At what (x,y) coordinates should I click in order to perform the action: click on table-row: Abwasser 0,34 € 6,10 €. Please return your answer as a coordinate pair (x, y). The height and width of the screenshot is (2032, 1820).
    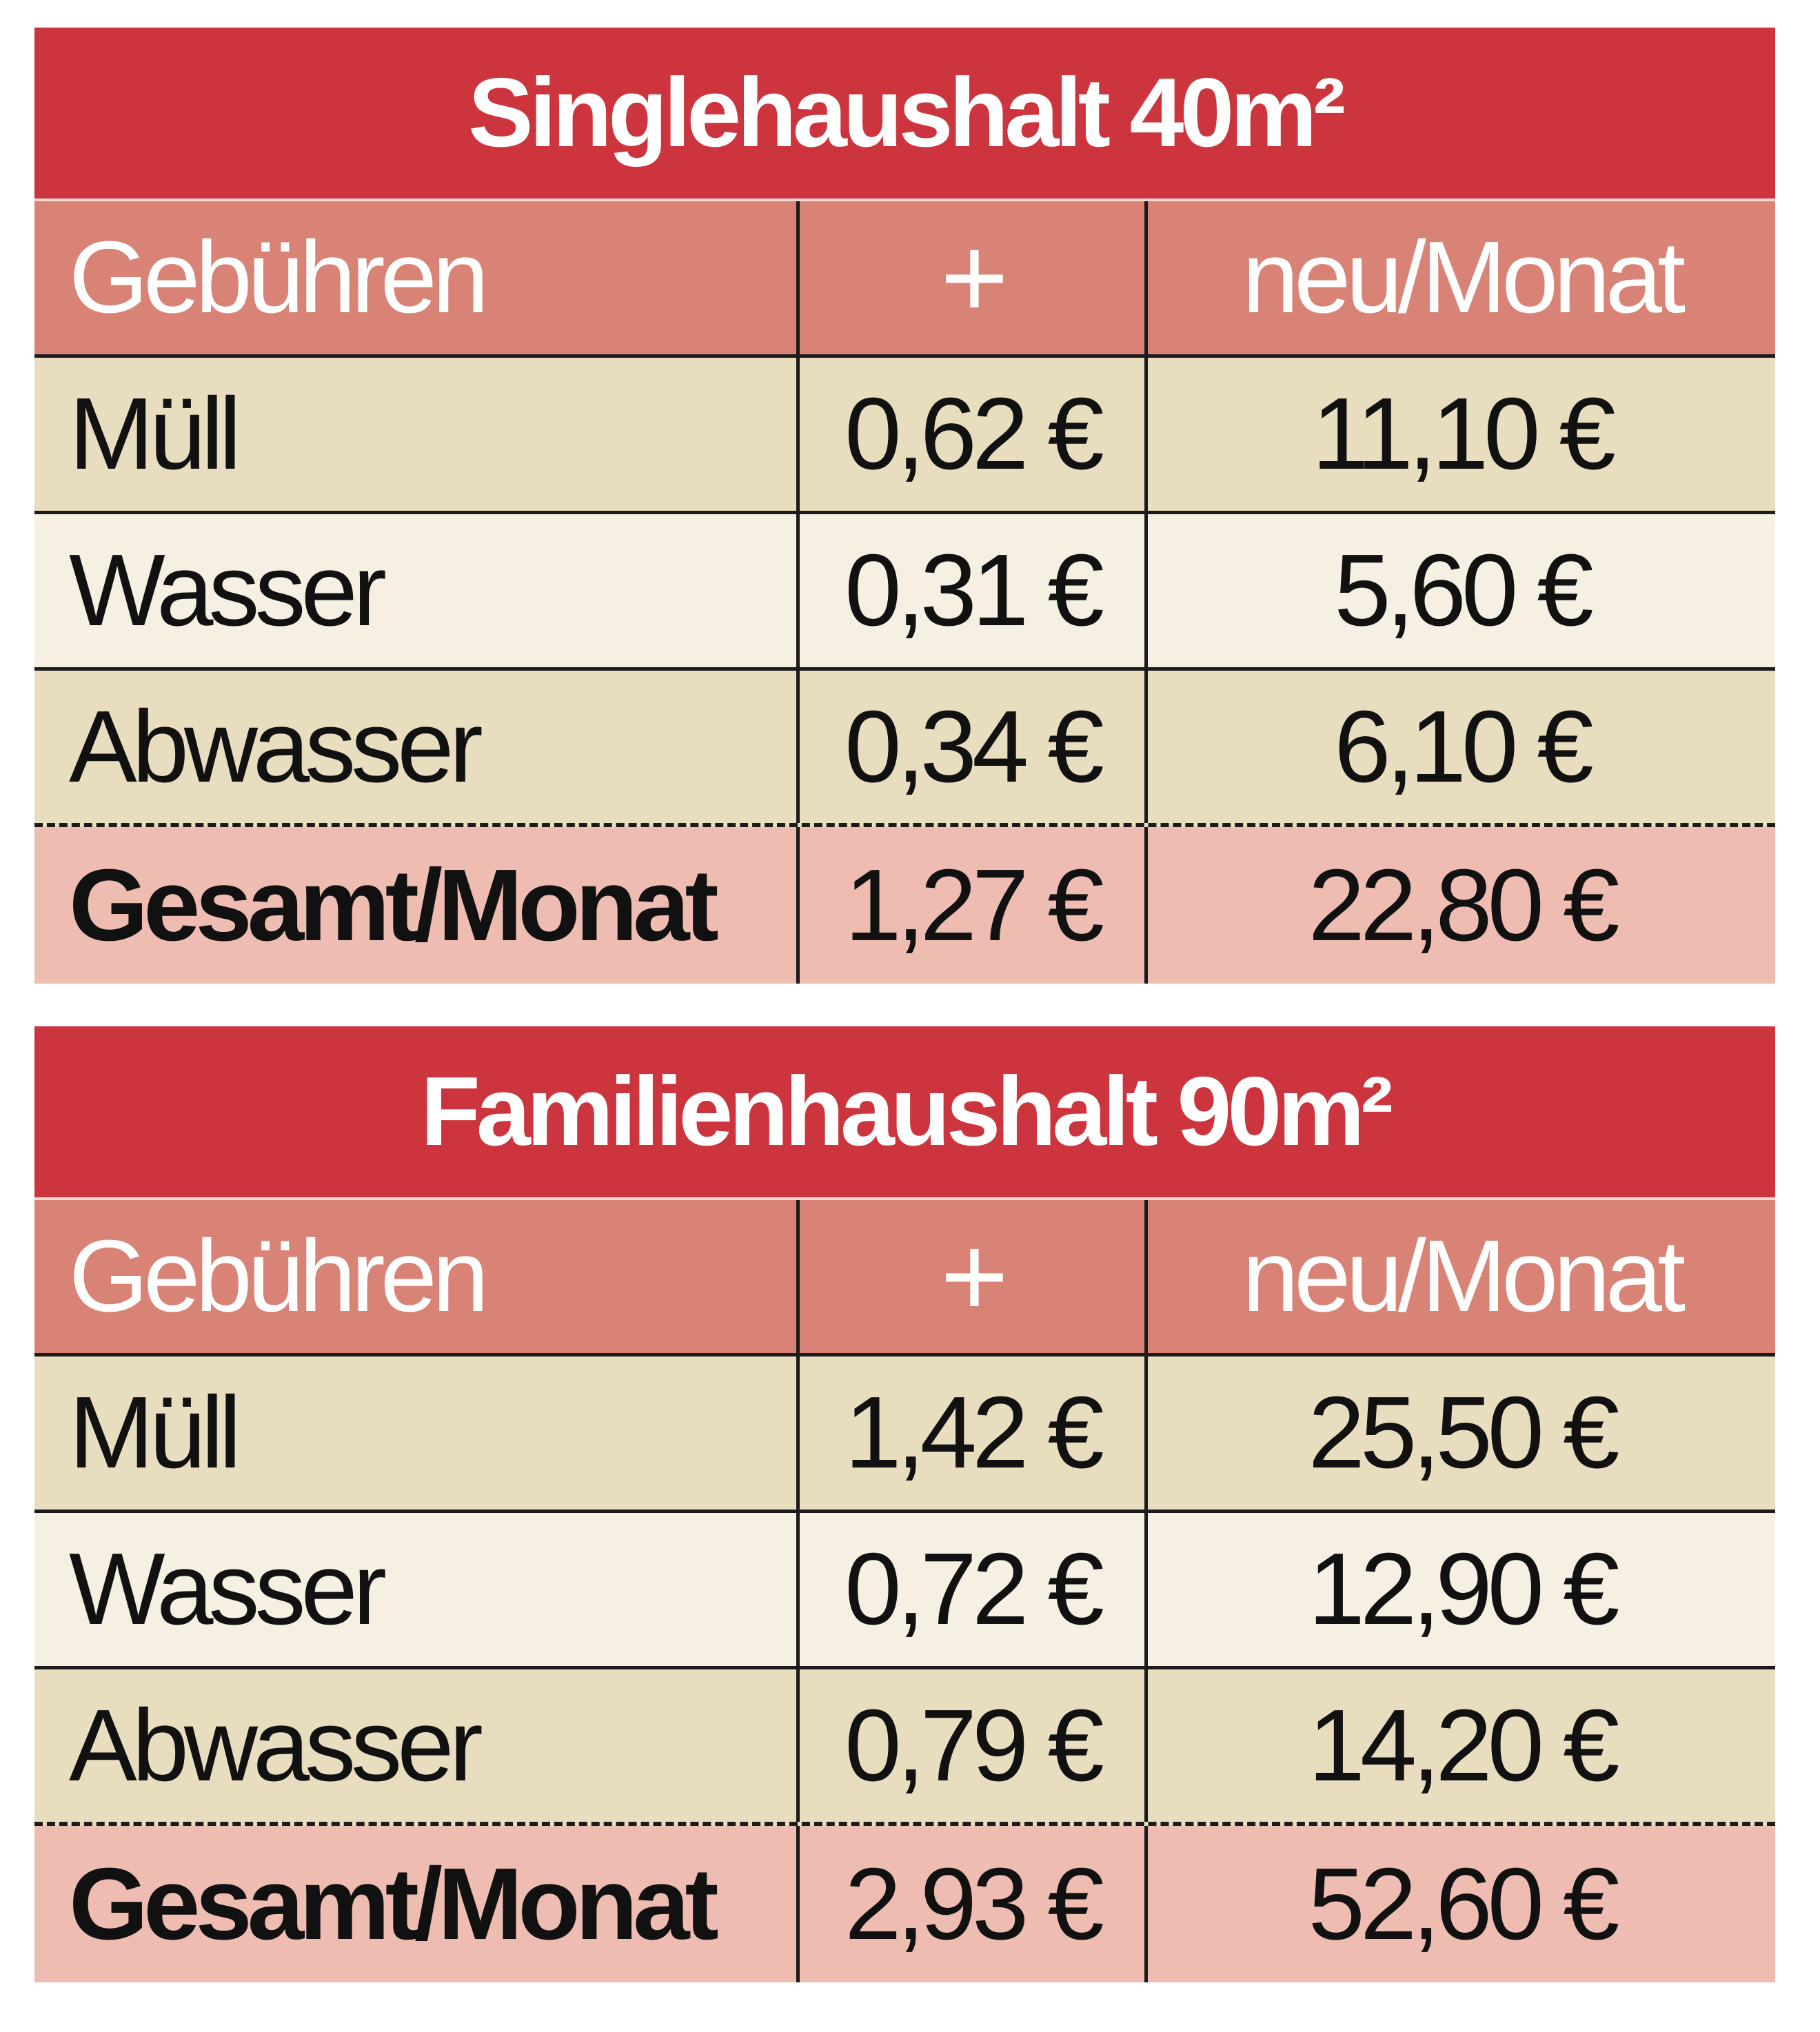
    Looking at the image, I should click on (904, 749).